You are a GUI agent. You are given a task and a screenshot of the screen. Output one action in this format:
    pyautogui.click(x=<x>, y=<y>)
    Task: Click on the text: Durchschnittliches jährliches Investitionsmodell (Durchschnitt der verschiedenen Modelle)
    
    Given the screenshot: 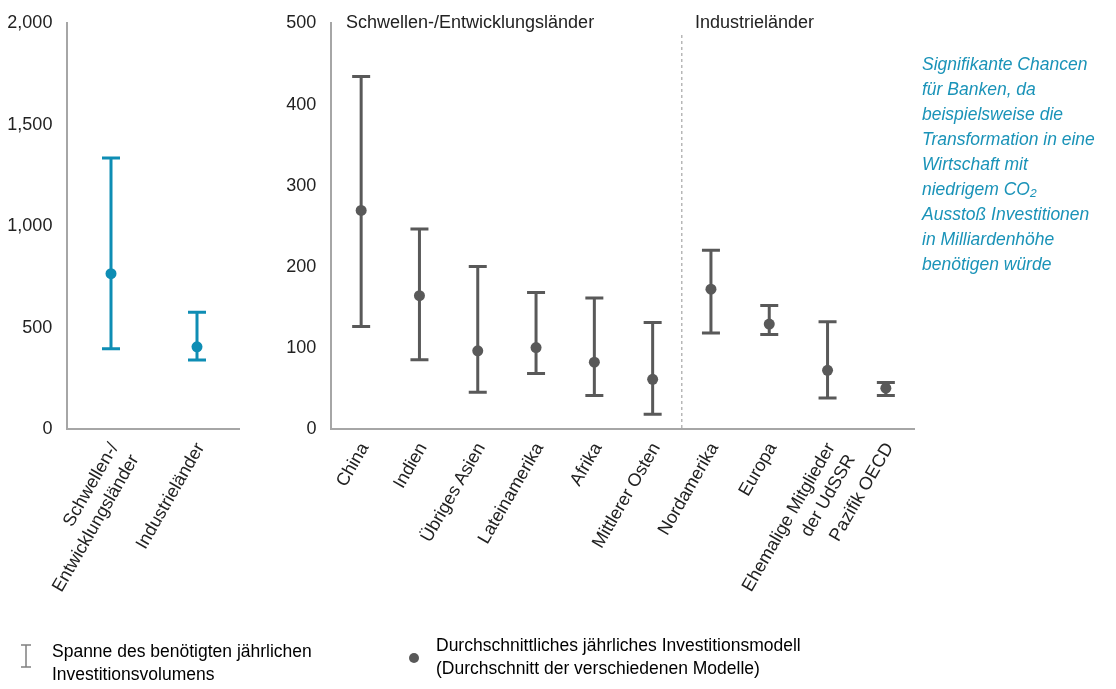 What is the action you would take?
    pyautogui.click(x=619, y=657)
    